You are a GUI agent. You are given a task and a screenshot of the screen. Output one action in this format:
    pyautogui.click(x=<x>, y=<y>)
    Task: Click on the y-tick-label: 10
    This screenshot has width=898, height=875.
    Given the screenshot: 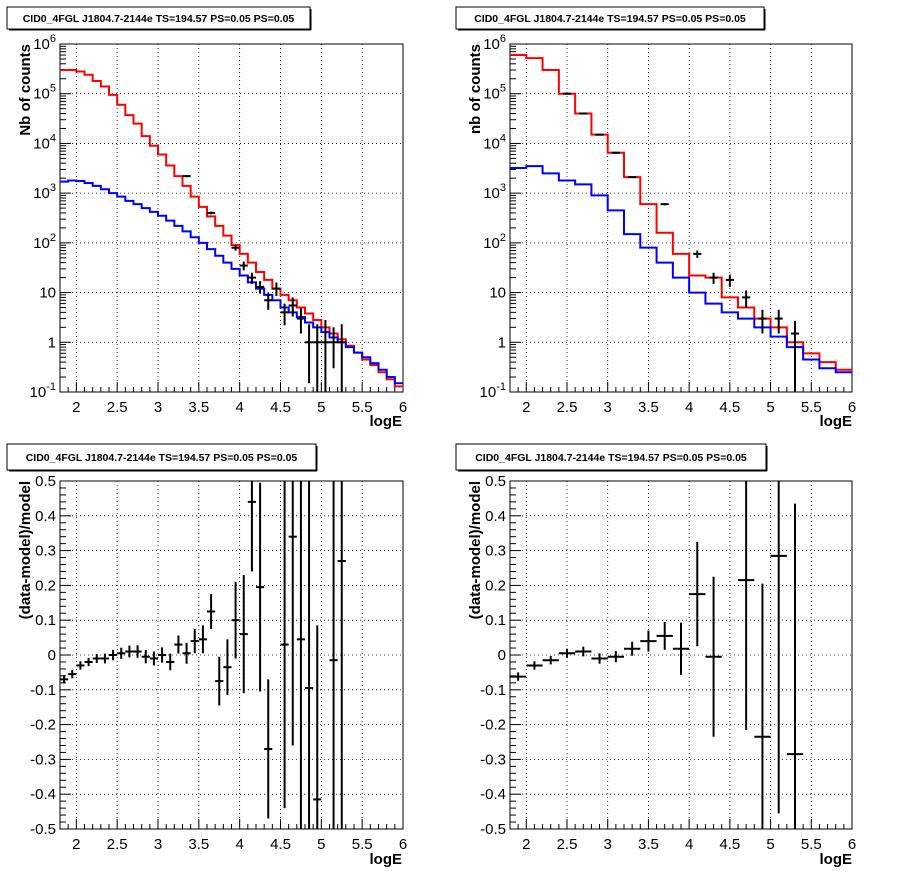 What is the action you would take?
    pyautogui.click(x=497, y=293)
    